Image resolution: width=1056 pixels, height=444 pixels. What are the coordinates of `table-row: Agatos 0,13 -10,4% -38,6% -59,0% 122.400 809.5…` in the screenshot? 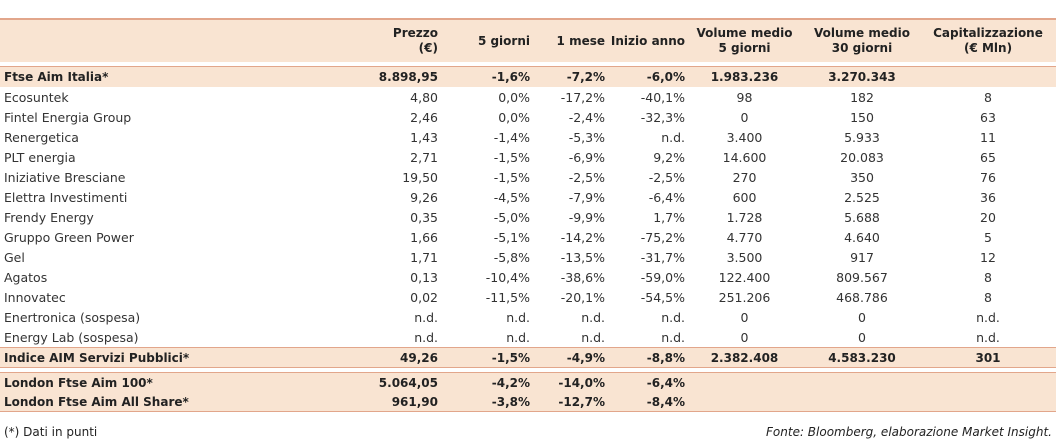 It's located at (528, 277).